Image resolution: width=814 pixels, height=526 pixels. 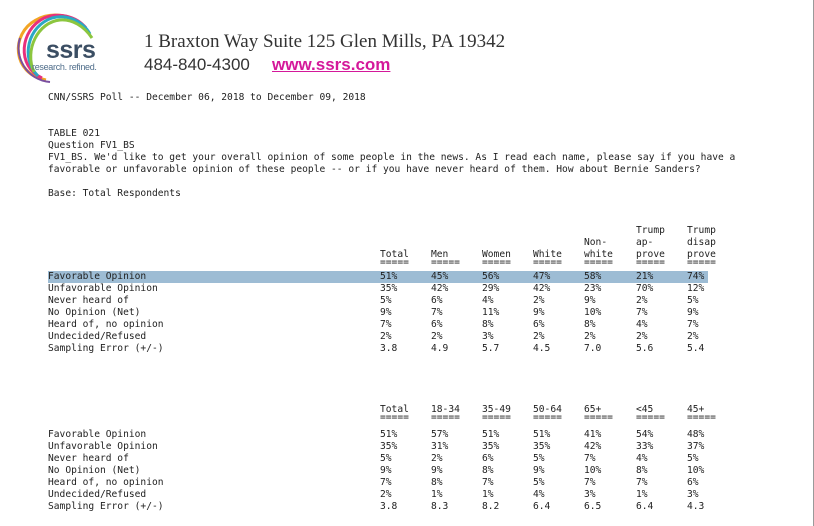 I want to click on column-header: white, so click(x=598, y=254).